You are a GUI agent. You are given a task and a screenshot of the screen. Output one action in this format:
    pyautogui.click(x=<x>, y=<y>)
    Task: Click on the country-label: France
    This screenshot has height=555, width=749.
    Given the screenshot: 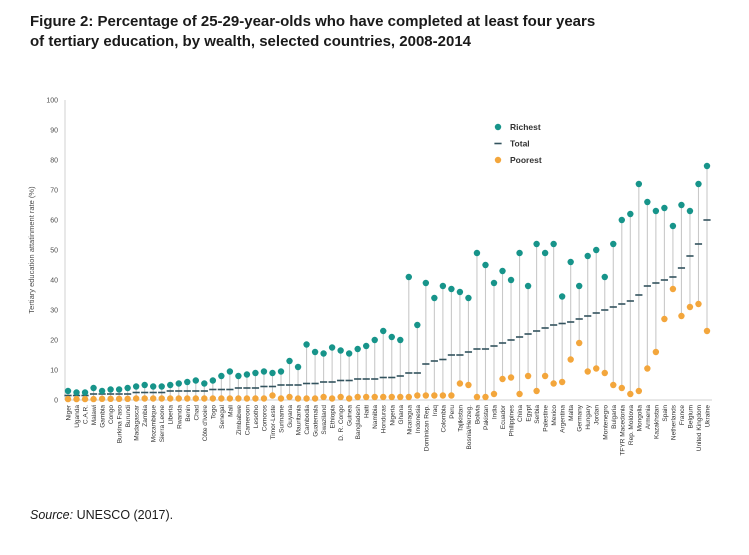 What is the action you would take?
    pyautogui.click(x=682, y=415)
    